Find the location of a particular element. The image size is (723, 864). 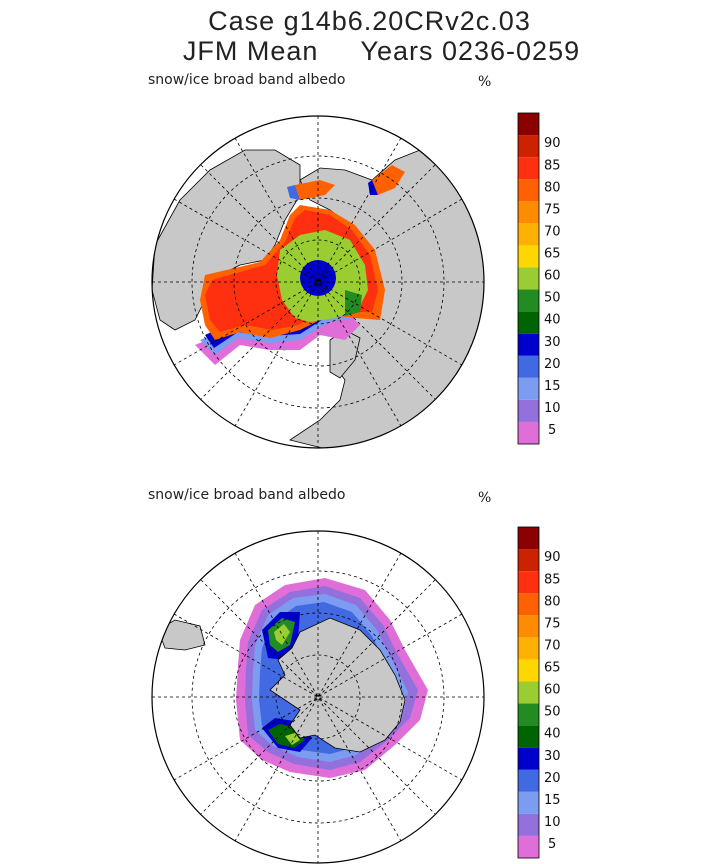

south-colorbar-tick-label: 90 is located at coordinates (552, 557).